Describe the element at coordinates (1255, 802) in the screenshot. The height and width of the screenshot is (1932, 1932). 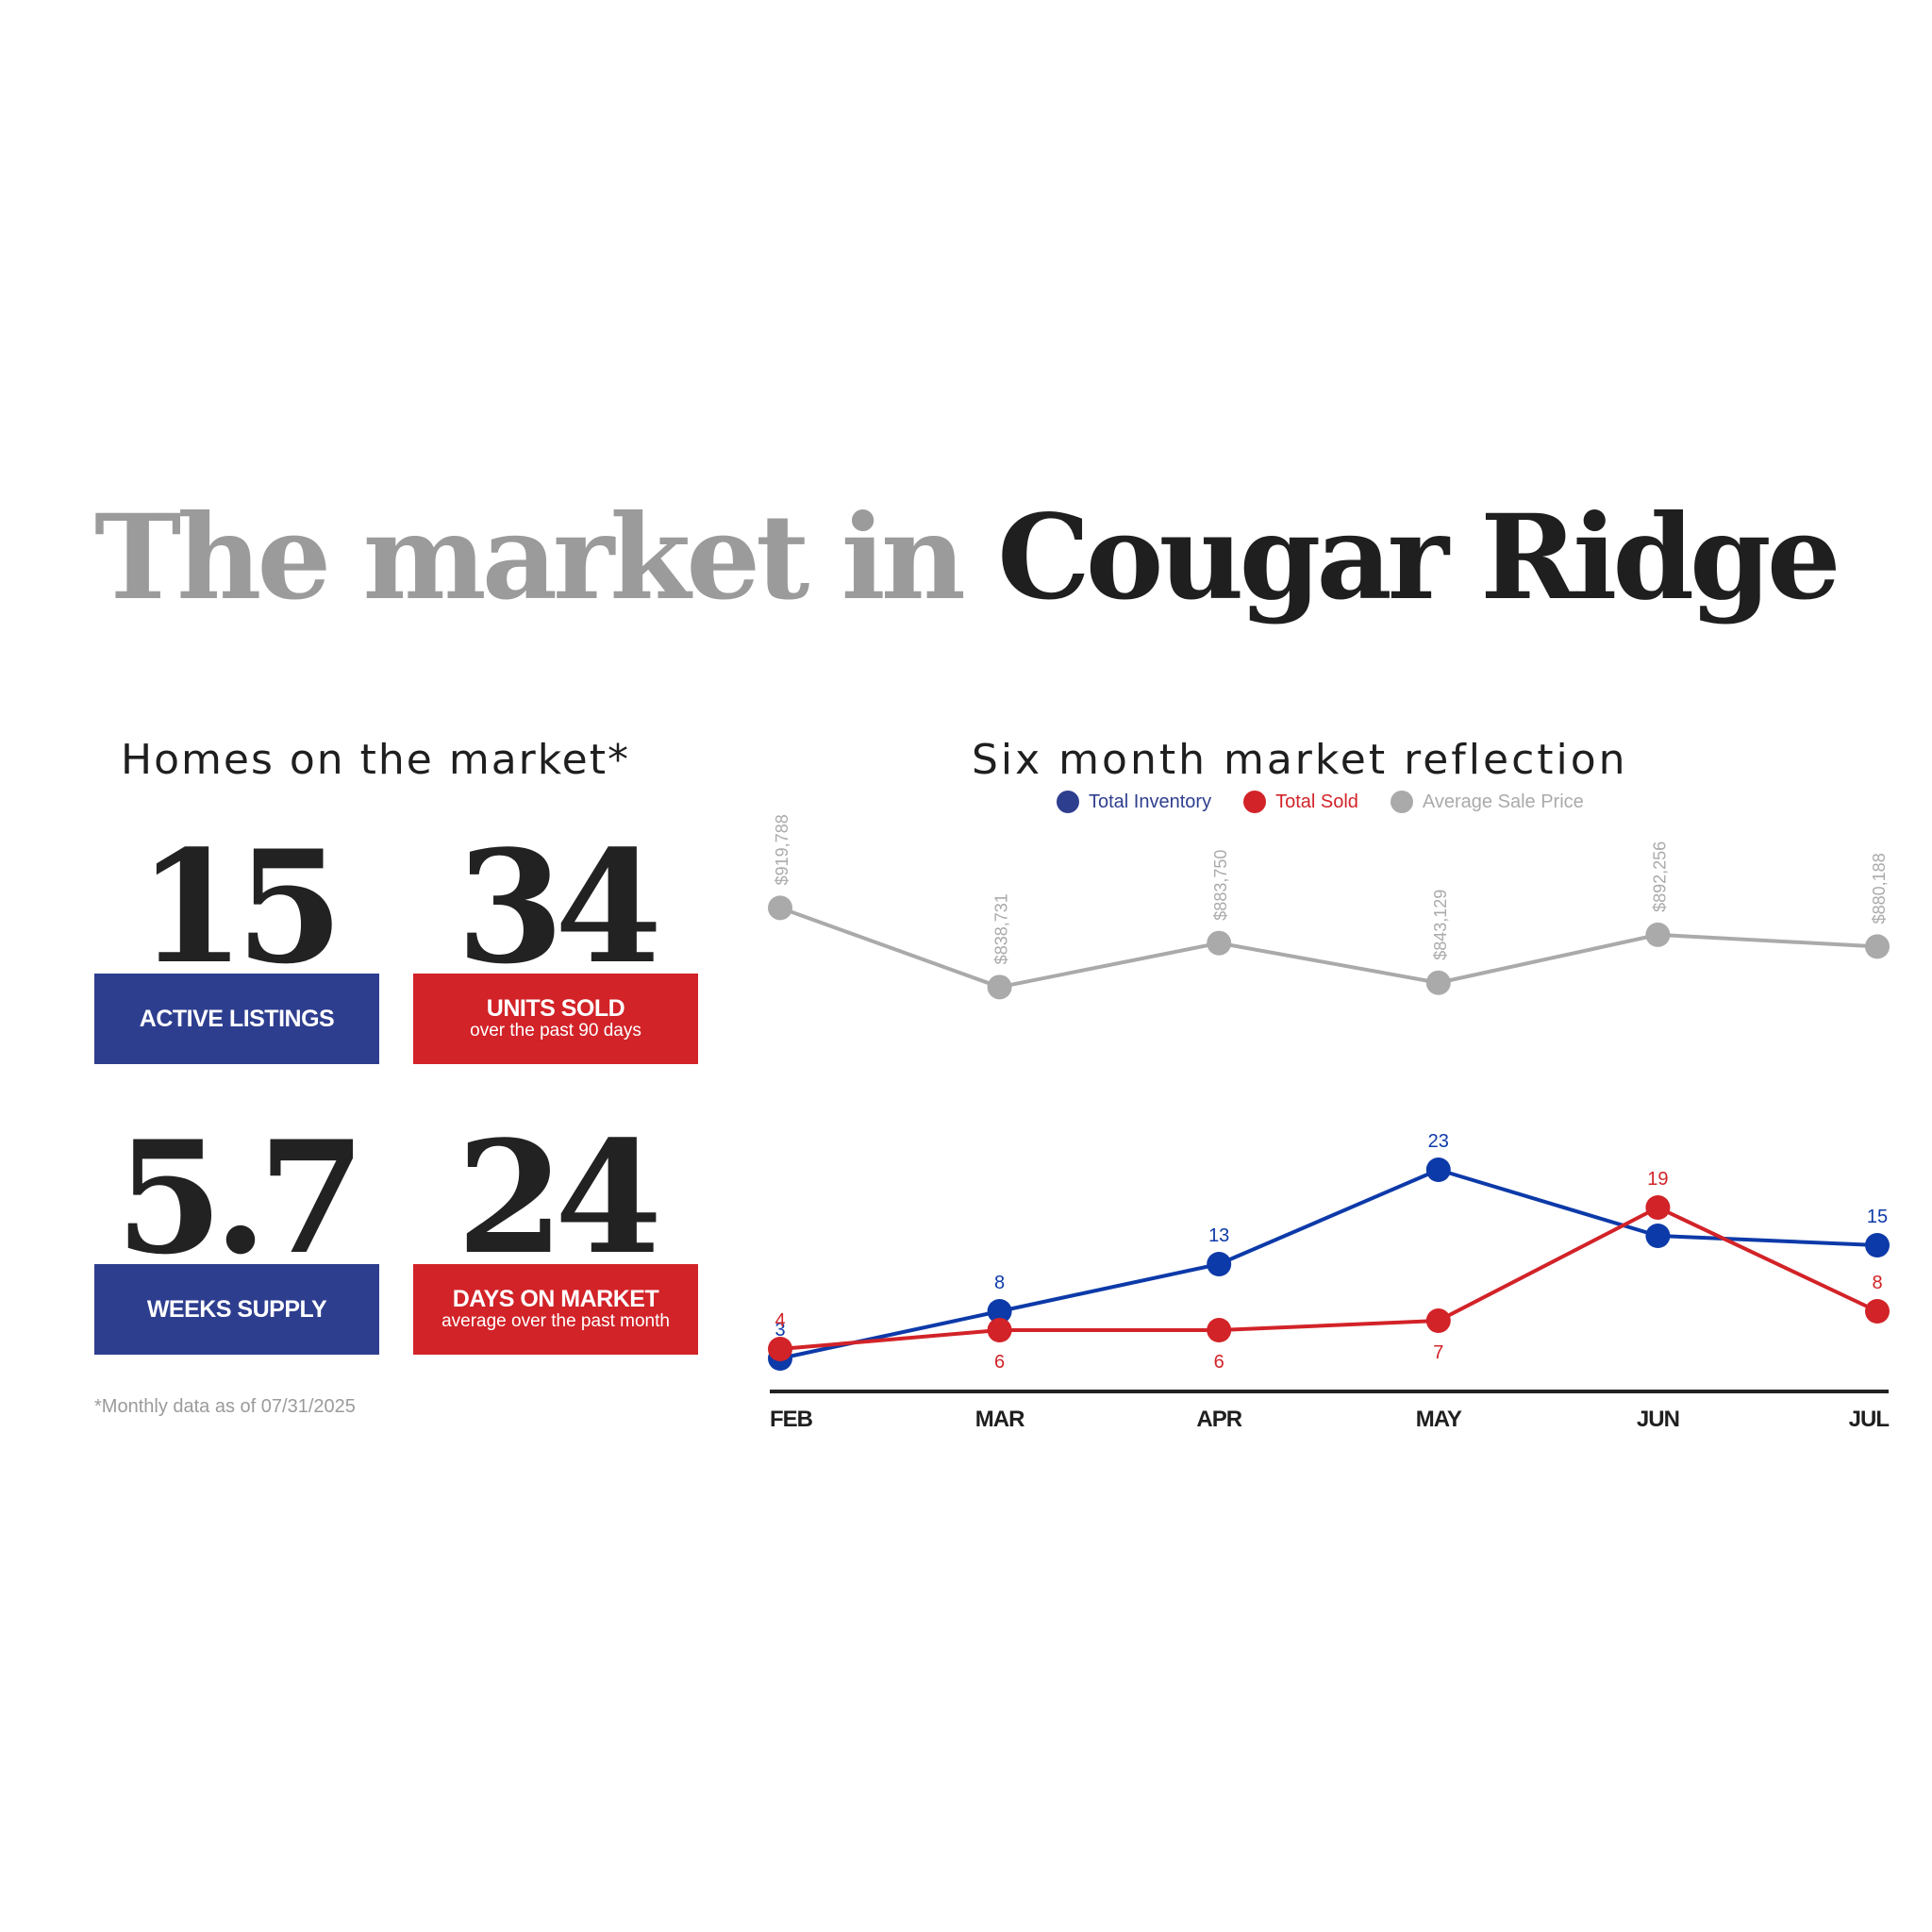
I see `legend-dot-sold` at that location.